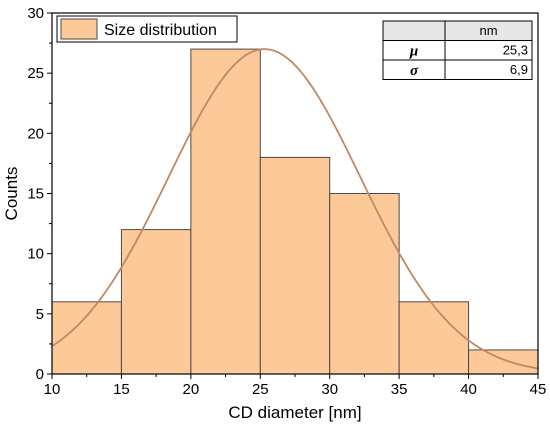 The width and height of the screenshot is (550, 435). Describe the element at coordinates (413, 52) in the screenshot. I see `stats-mu-symbol: μ` at that location.